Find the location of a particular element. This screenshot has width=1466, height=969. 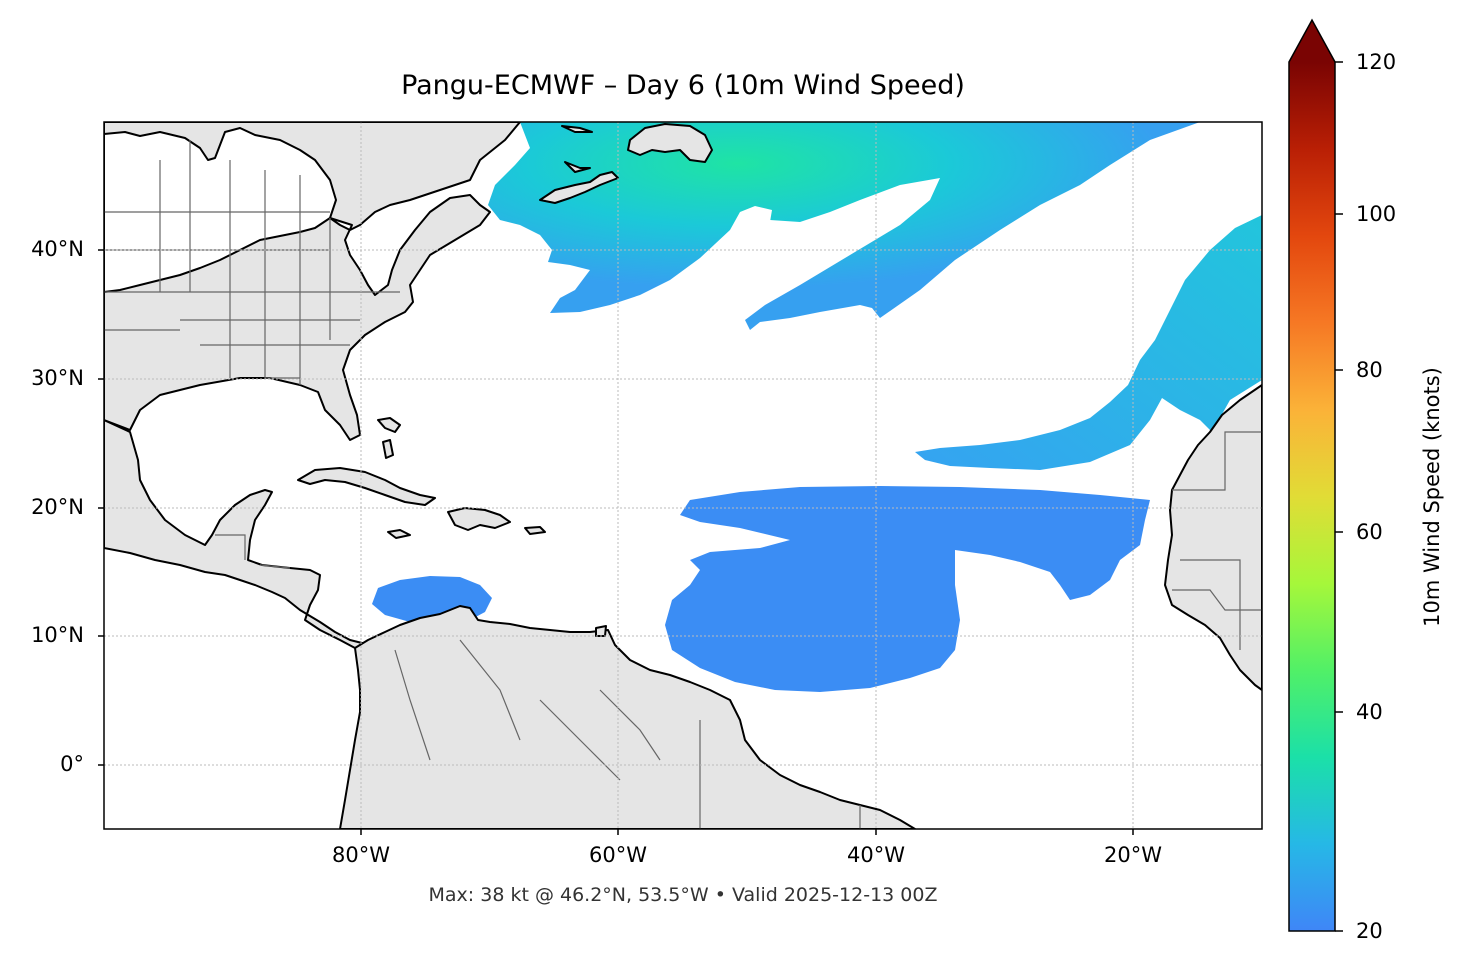

puerto-rico-land is located at coordinates (535, 530).